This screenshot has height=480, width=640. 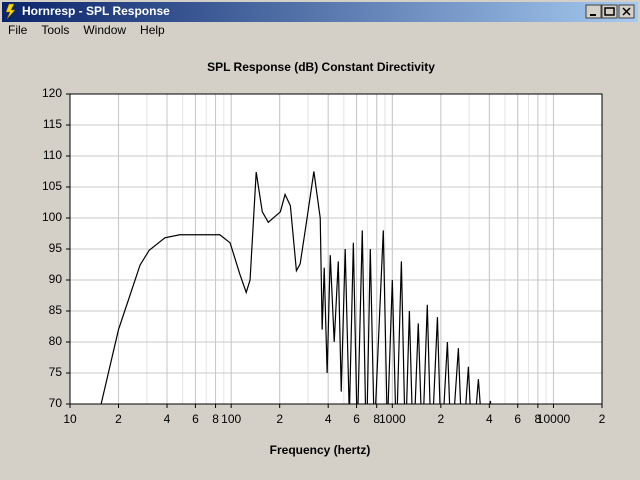 What do you see at coordinates (321, 67) in the screenshot?
I see `chart-title: SPL Response (dB) Constant Directivity` at bounding box center [321, 67].